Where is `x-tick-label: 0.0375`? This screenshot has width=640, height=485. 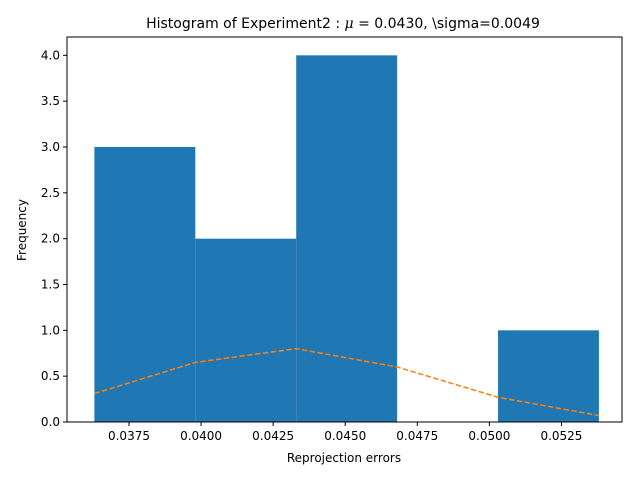 x-tick-label: 0.0375 is located at coordinates (129, 436).